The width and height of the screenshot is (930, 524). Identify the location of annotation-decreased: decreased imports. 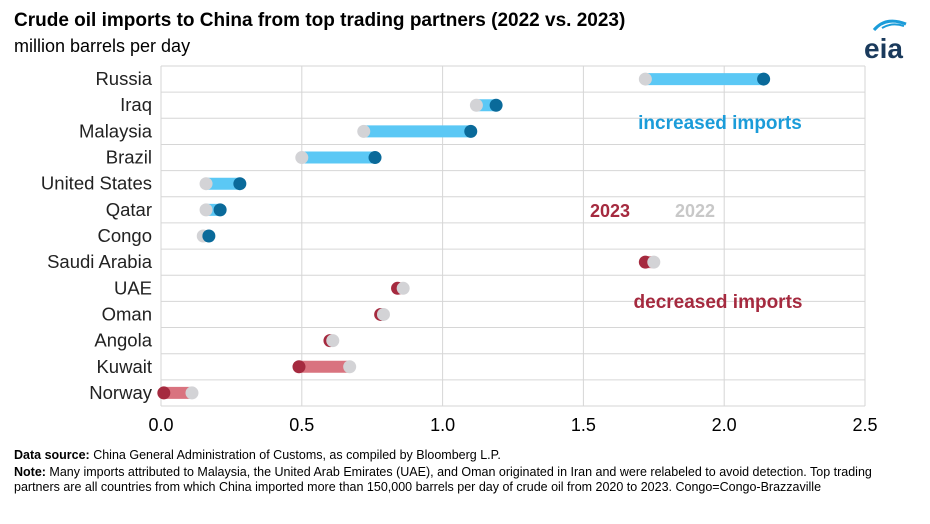
(718, 302).